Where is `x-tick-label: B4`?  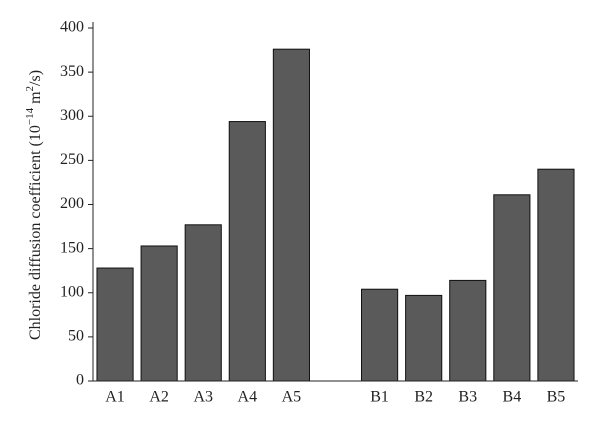 x-tick-label: B4 is located at coordinates (512, 397).